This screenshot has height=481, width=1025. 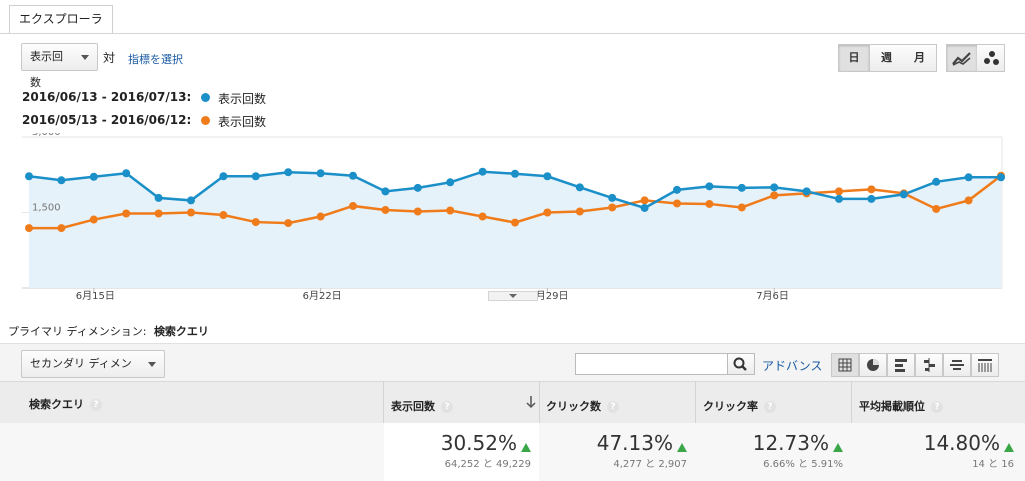 I want to click on column-header-query: 検索クエリ?, so click(x=65, y=404).